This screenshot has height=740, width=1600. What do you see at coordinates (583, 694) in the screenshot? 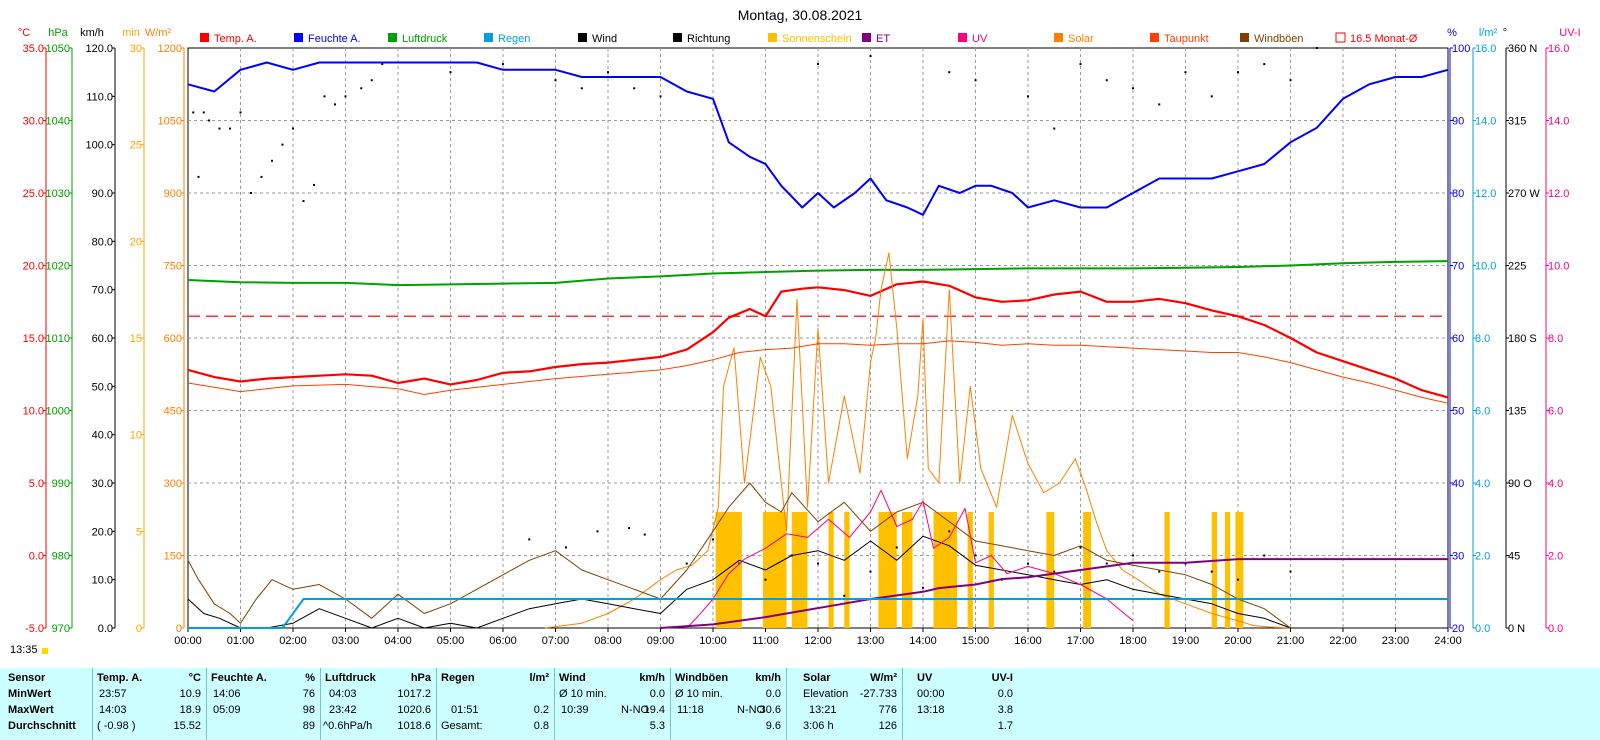
I see `stats-wind-min-label: Ø 10 min.` at bounding box center [583, 694].